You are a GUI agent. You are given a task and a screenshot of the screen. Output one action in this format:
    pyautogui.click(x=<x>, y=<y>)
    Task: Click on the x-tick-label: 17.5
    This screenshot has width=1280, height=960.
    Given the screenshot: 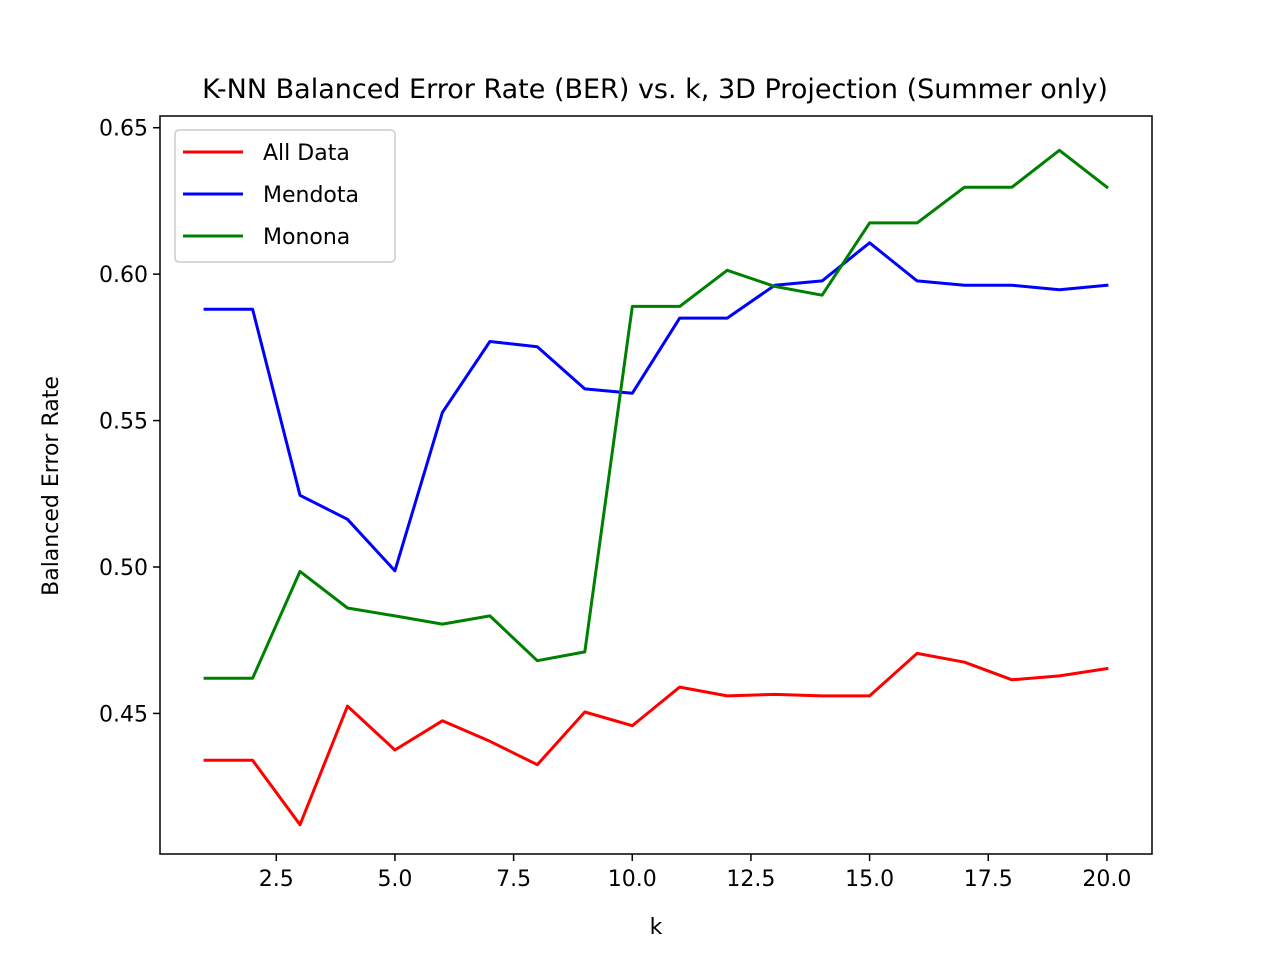 What is the action you would take?
    pyautogui.click(x=988, y=879)
    